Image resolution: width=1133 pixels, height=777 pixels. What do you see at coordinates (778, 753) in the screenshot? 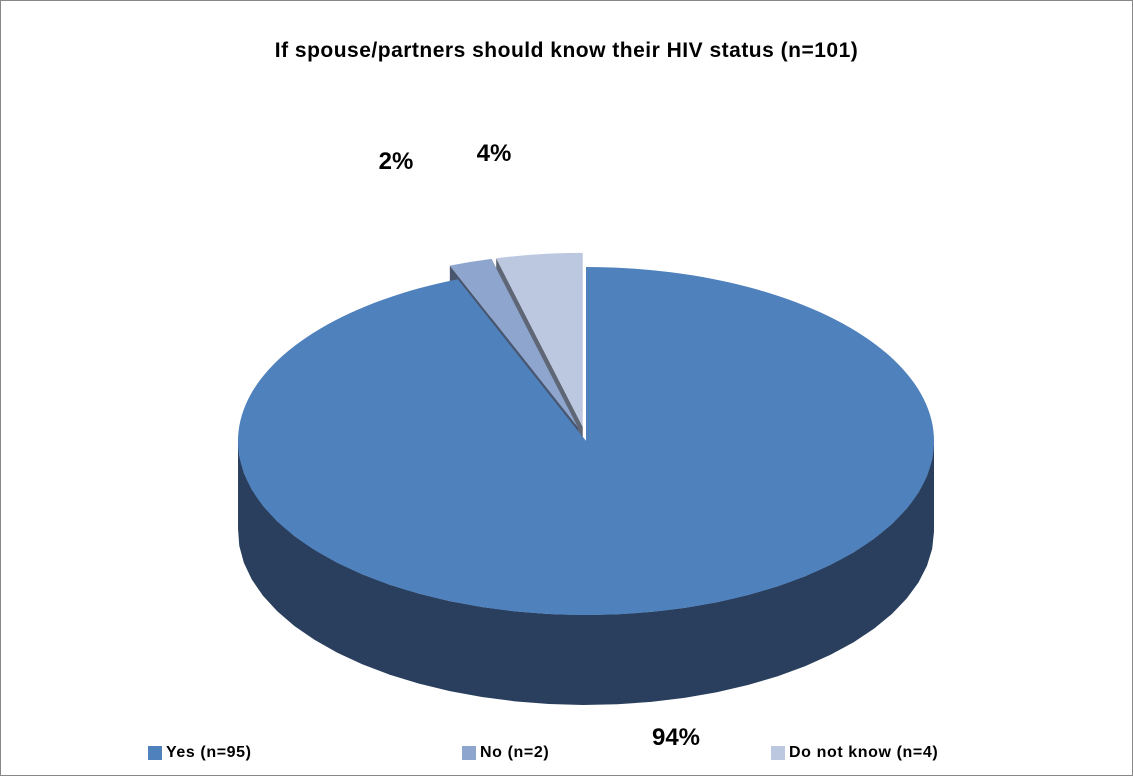
I see `legend-swatch-do-not-know` at bounding box center [778, 753].